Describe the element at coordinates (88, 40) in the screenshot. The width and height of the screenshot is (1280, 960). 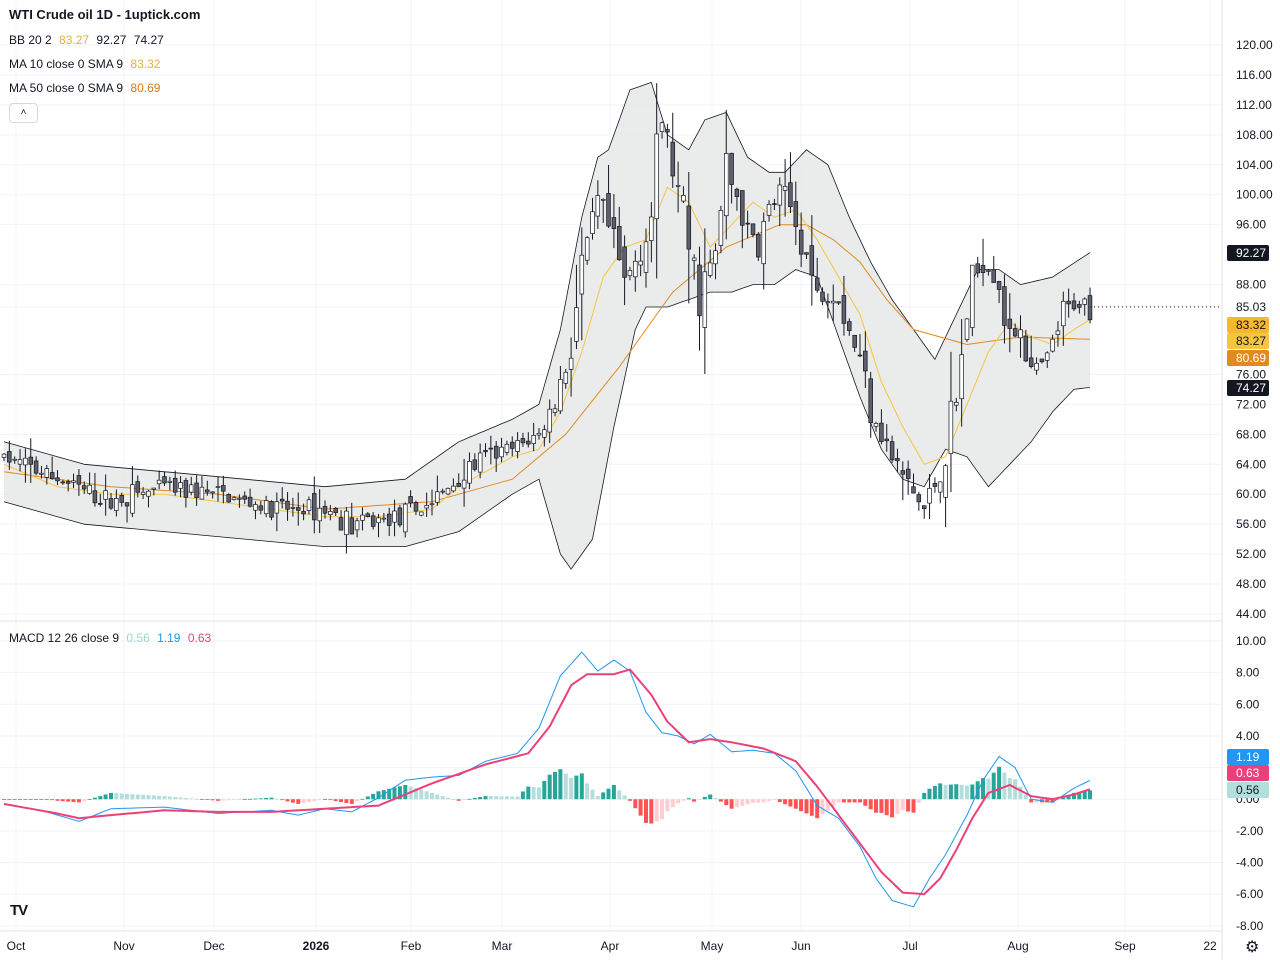
I see `bb-legend: BB 20 2 83.27 92.27 74.27` at that location.